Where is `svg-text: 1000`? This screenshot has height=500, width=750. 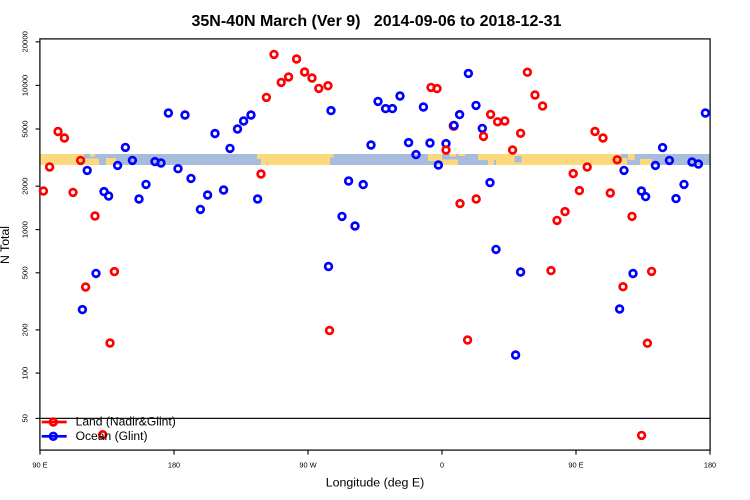
svg-text: 1000 is located at coordinates (25, 229).